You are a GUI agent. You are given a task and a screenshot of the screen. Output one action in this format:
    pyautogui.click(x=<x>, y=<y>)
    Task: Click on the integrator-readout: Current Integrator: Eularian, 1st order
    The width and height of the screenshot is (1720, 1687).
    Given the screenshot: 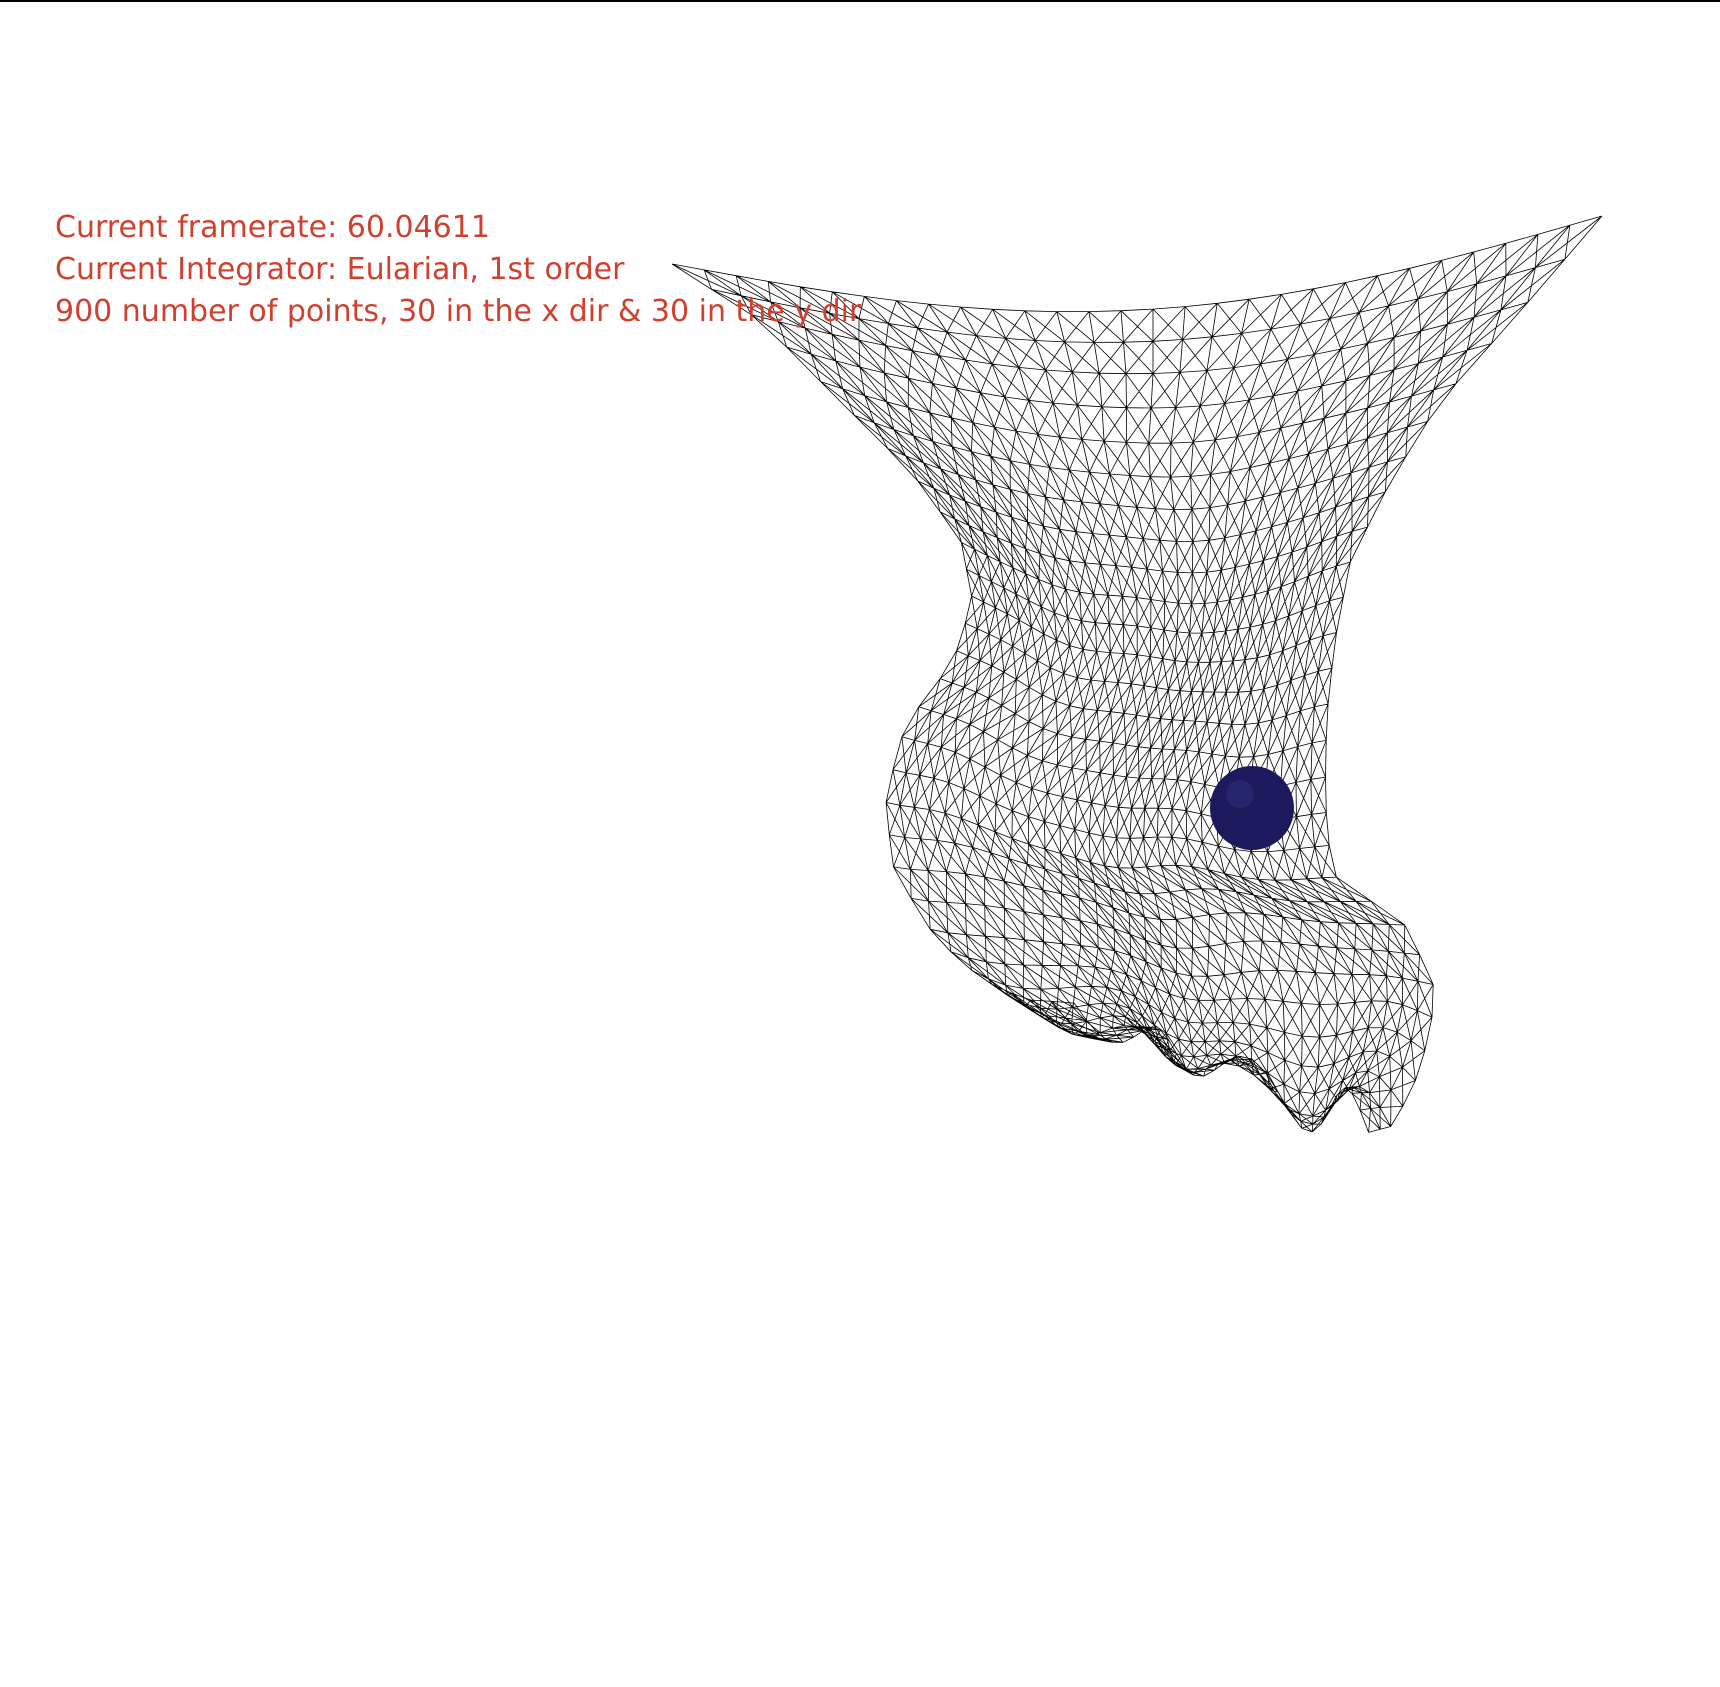 What is the action you would take?
    pyautogui.click(x=340, y=269)
    